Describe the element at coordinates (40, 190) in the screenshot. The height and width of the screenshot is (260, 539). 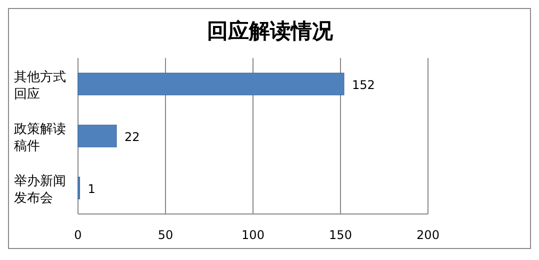
I see `y-tick-label: 举办新闻发布会` at that location.